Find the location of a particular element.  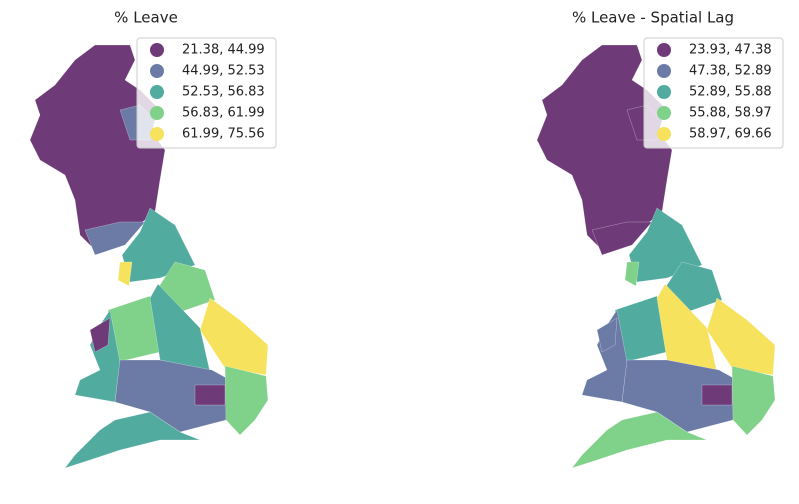

legend-label: 44.99, 52.53 is located at coordinates (223, 71).